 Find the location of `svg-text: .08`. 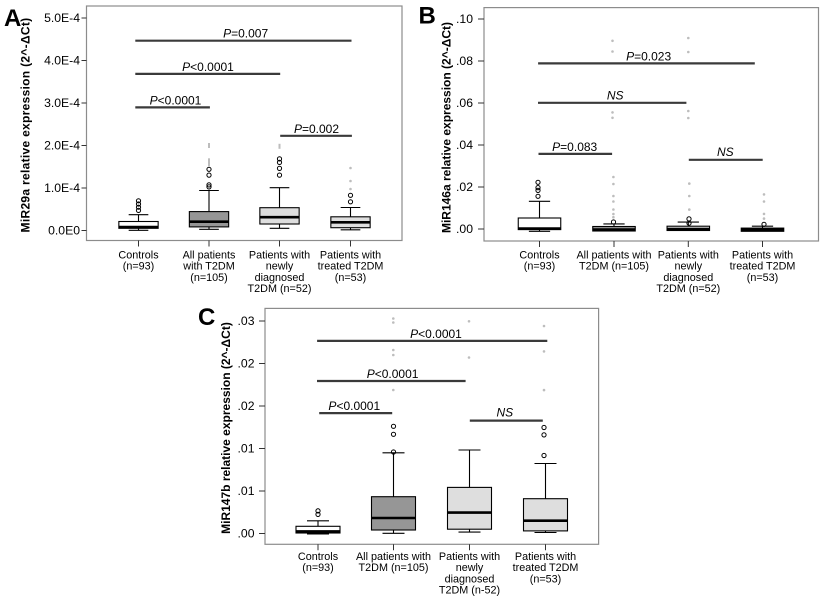

svg-text: .08 is located at coordinates (464, 61).